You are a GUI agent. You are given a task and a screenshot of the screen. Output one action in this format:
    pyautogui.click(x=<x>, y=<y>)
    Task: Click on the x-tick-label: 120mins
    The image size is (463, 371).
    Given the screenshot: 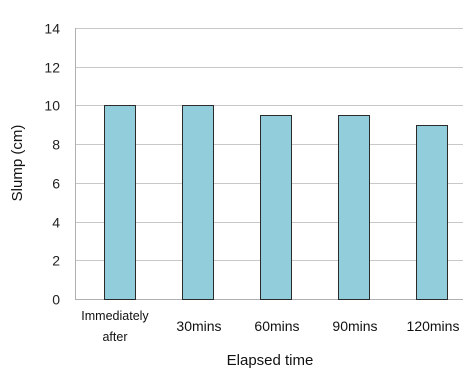 What is the action you would take?
    pyautogui.click(x=433, y=326)
    